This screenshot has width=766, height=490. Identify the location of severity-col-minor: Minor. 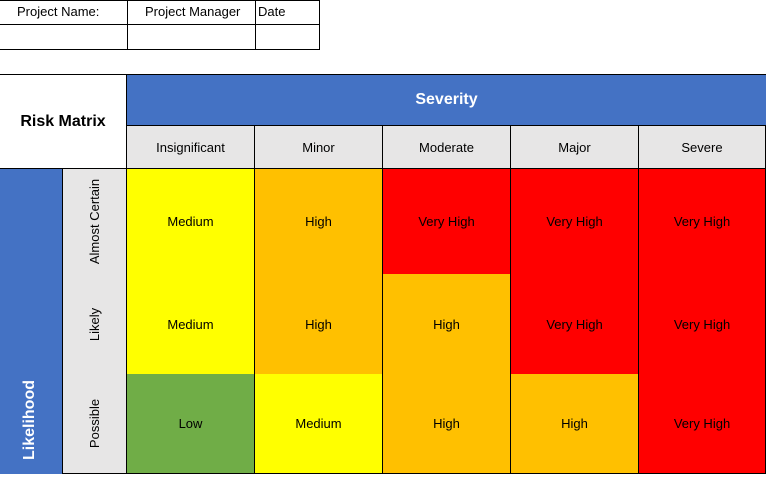
(319, 147).